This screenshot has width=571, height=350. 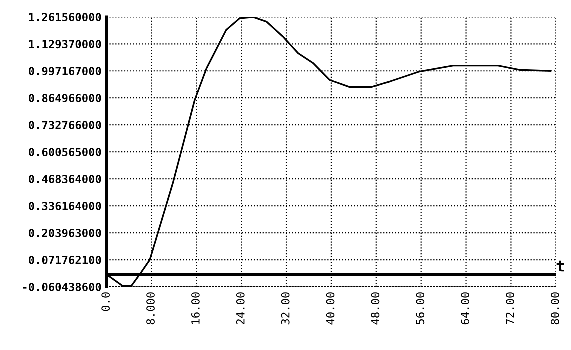 I want to click on y-tick-label: 0.997167000, so click(x=65, y=71).